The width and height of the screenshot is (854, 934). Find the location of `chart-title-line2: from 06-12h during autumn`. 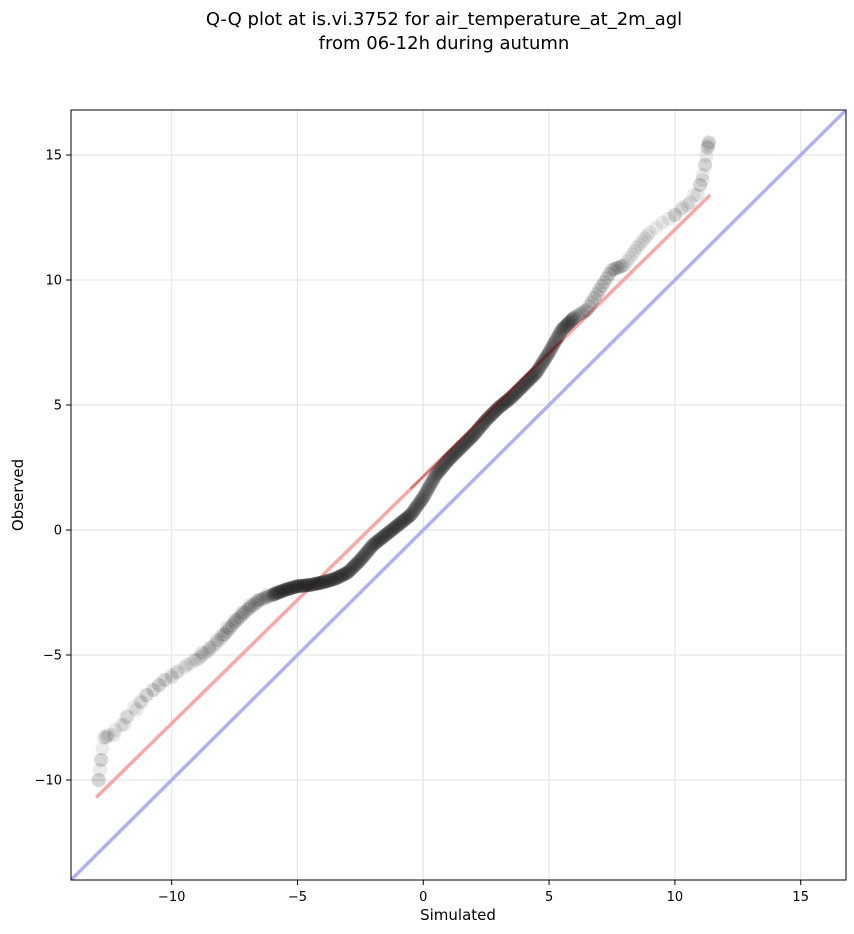

chart-title-line2: from 06-12h during autumn is located at coordinates (444, 43).